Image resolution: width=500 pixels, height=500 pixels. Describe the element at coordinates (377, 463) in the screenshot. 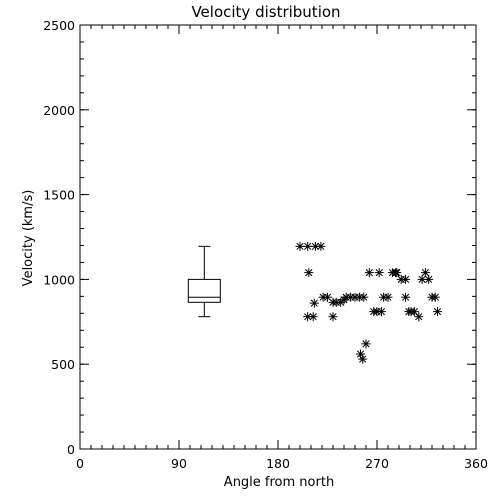

I see `x-tick-label: 270` at that location.